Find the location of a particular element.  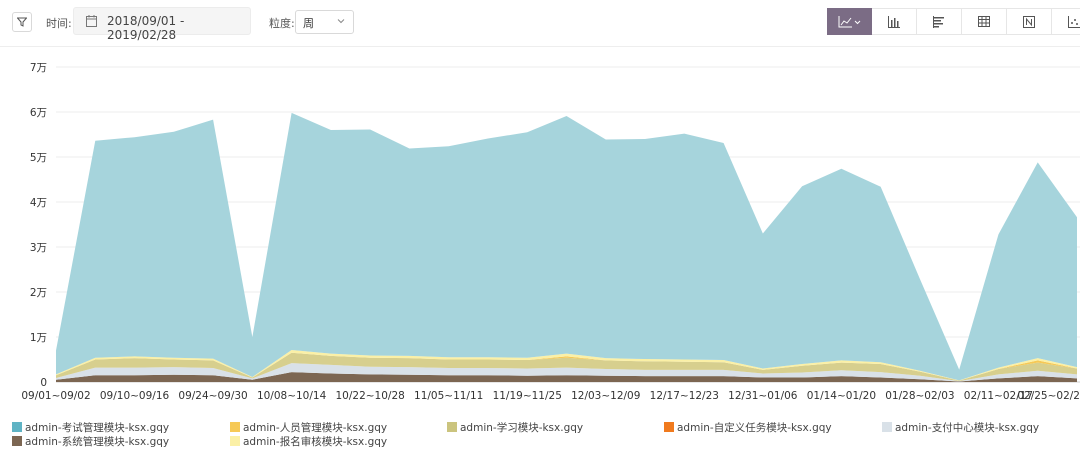

legend-label: admin-报名审核模块-ksx.gqy is located at coordinates (315, 442).